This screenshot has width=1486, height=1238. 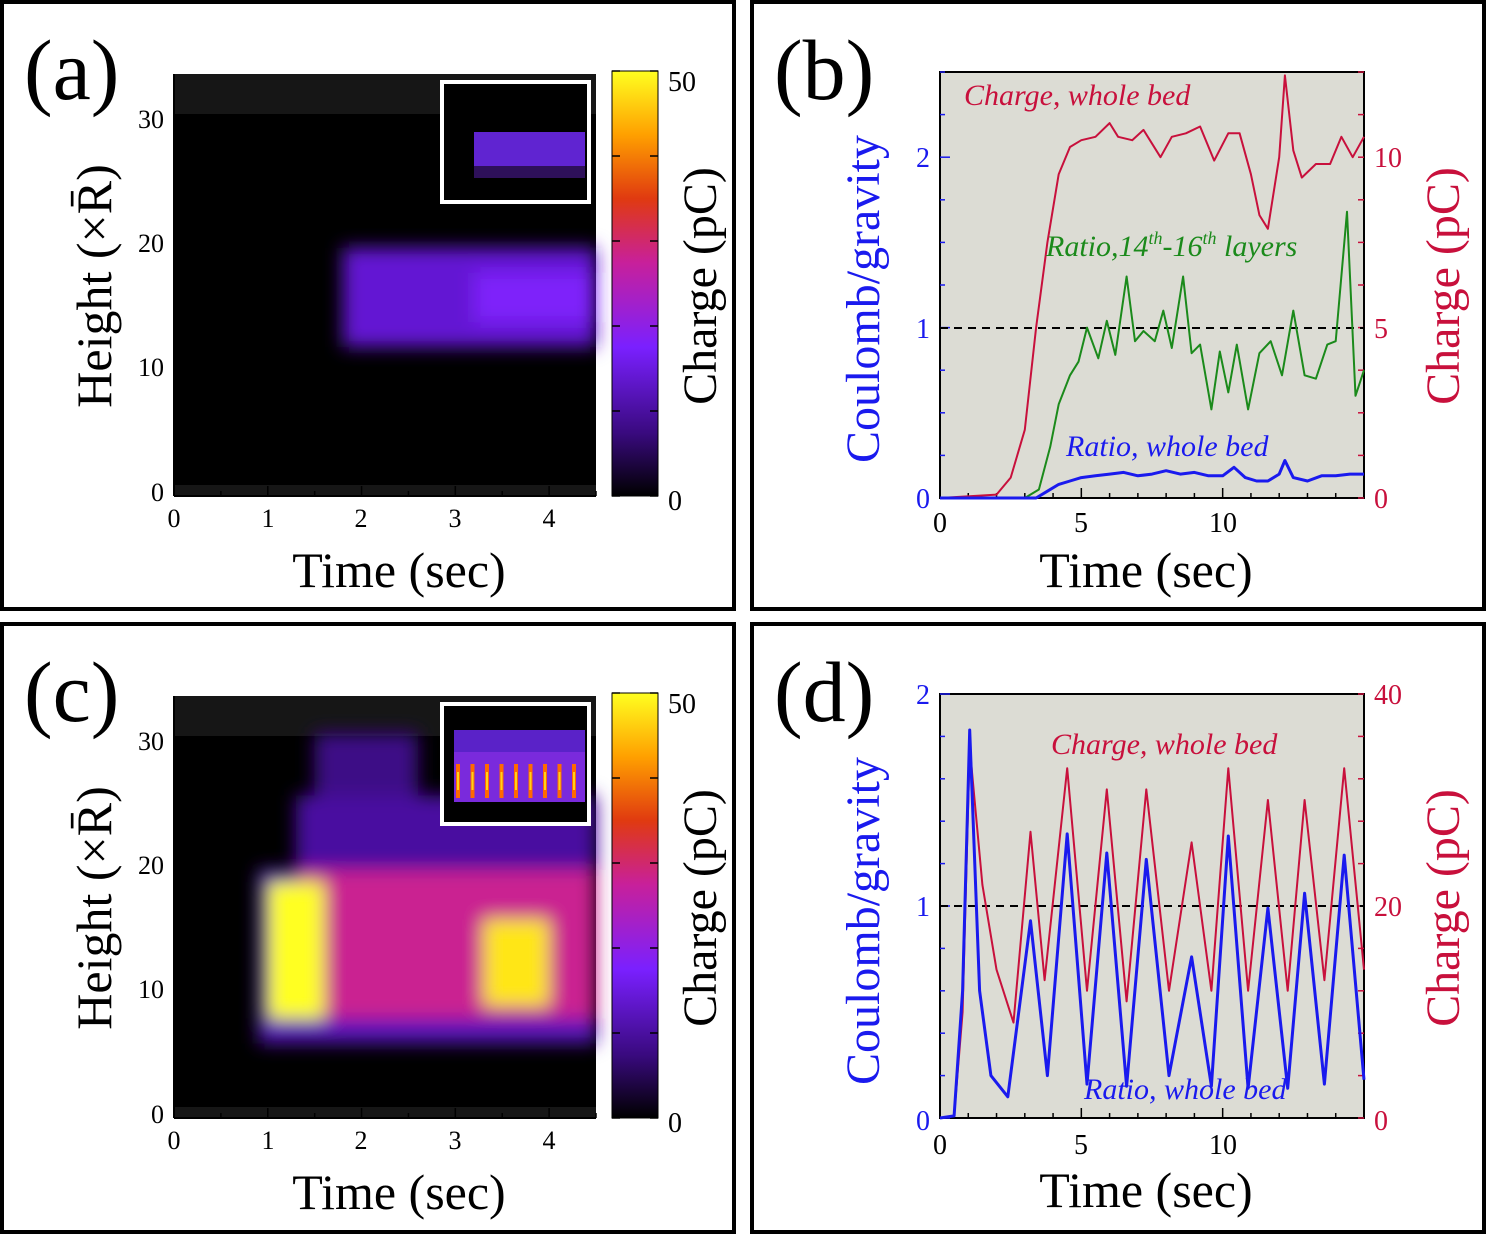 I want to click on x-tick-d-0: 0, so click(x=940, y=1145).